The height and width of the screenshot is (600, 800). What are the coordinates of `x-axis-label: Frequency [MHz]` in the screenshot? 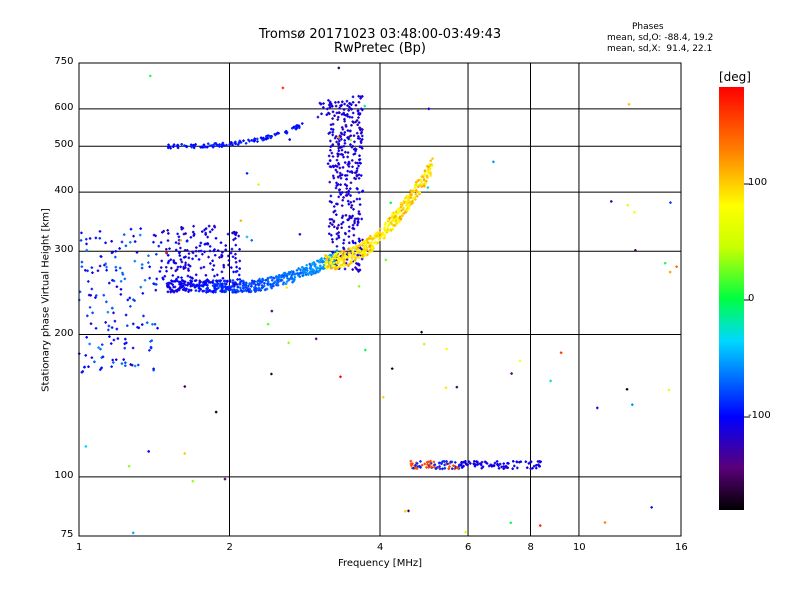 It's located at (380, 563).